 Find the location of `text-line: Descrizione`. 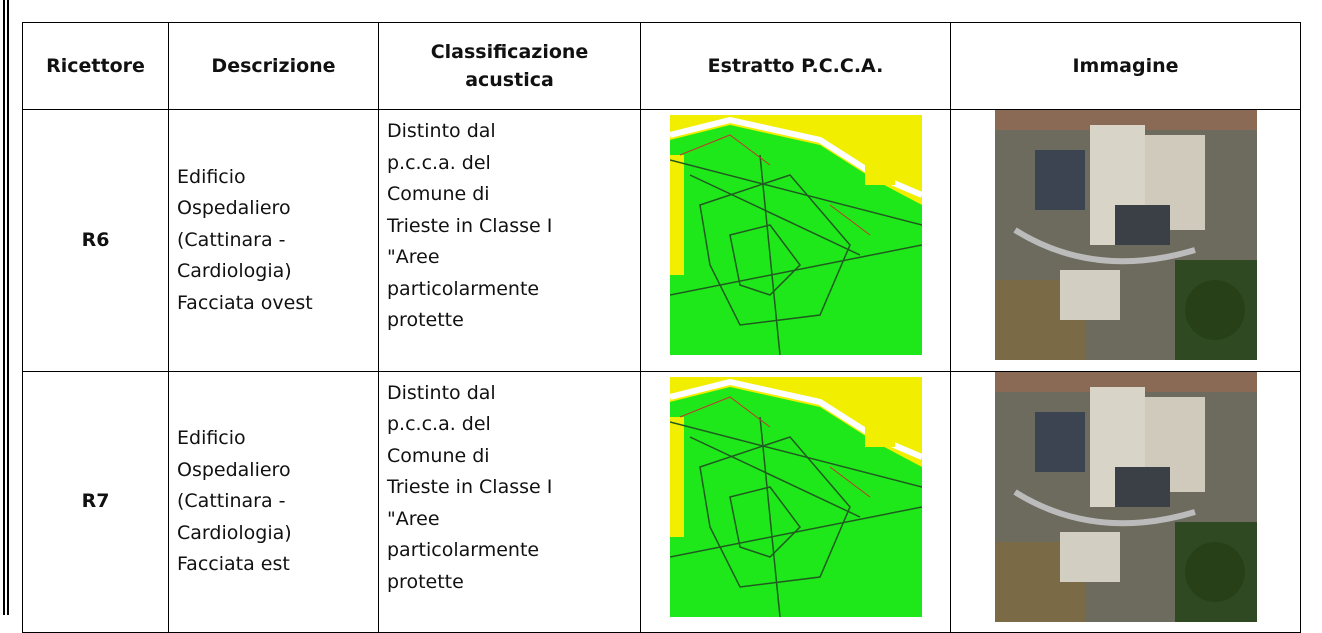

text-line: Descrizione is located at coordinates (273, 66).